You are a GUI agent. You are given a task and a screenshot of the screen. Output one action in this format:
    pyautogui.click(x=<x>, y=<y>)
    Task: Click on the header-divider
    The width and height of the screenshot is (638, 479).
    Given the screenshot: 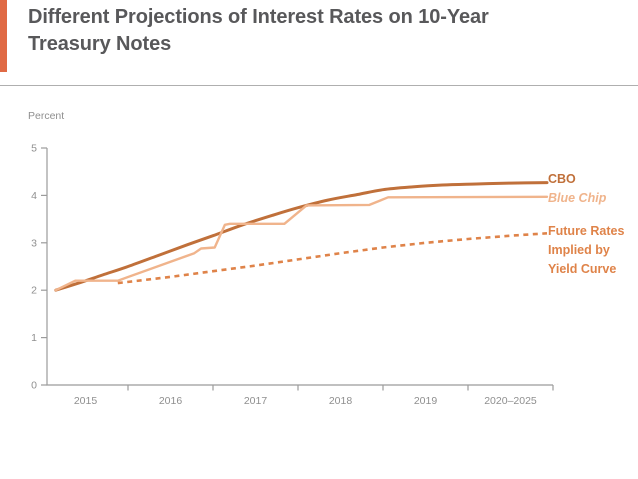 What is the action you would take?
    pyautogui.click(x=319, y=85)
    